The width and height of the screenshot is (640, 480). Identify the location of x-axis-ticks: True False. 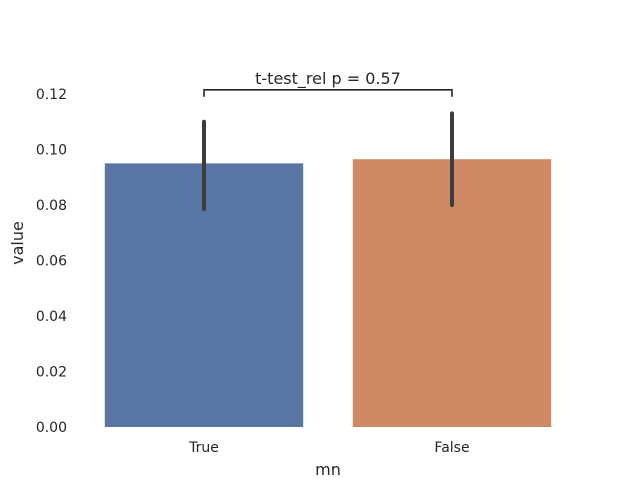
(328, 448).